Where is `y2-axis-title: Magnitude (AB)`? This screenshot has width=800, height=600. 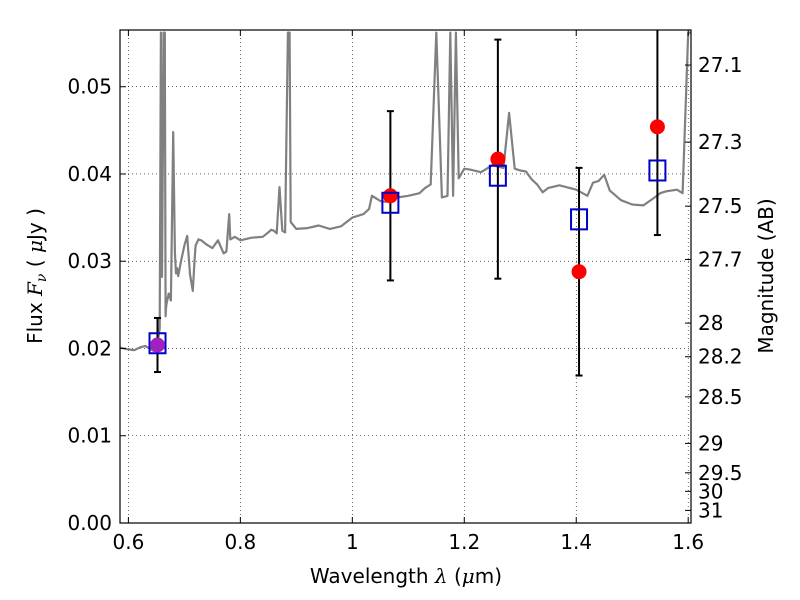
y2-axis-title: Magnitude (AB) is located at coordinates (766, 275).